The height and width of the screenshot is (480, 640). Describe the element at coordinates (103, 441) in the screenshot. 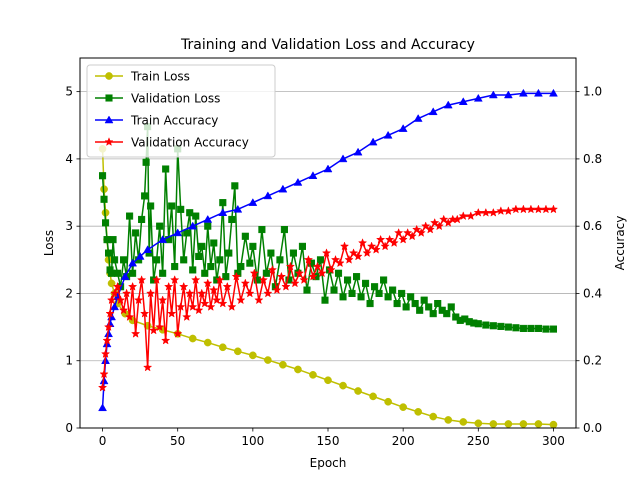

I see `x-tick-label-0: 0` at that location.